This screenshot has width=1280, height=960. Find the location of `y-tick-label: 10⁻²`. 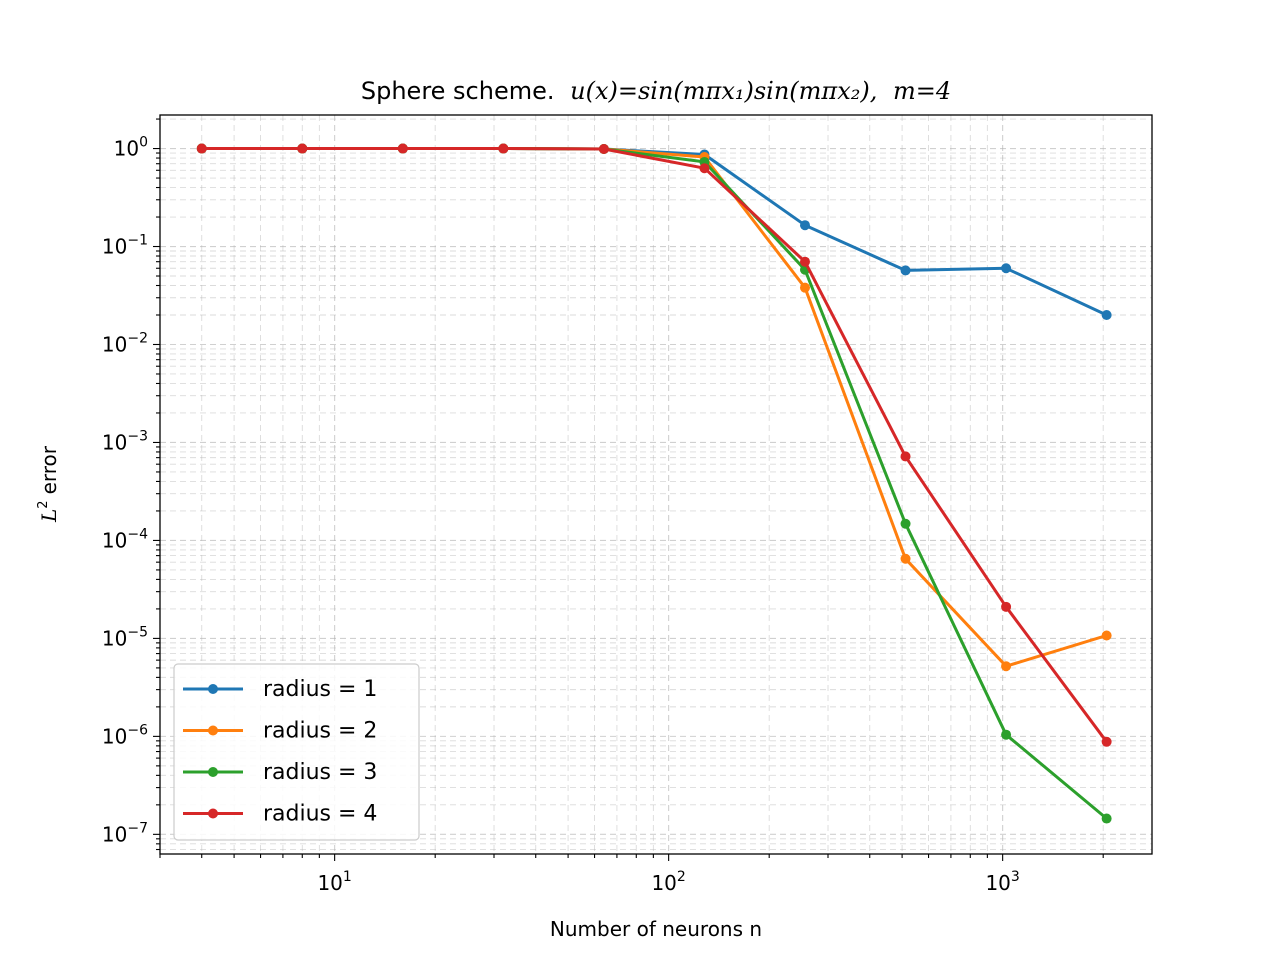

y-tick-label: 10⁻² is located at coordinates (125, 343).